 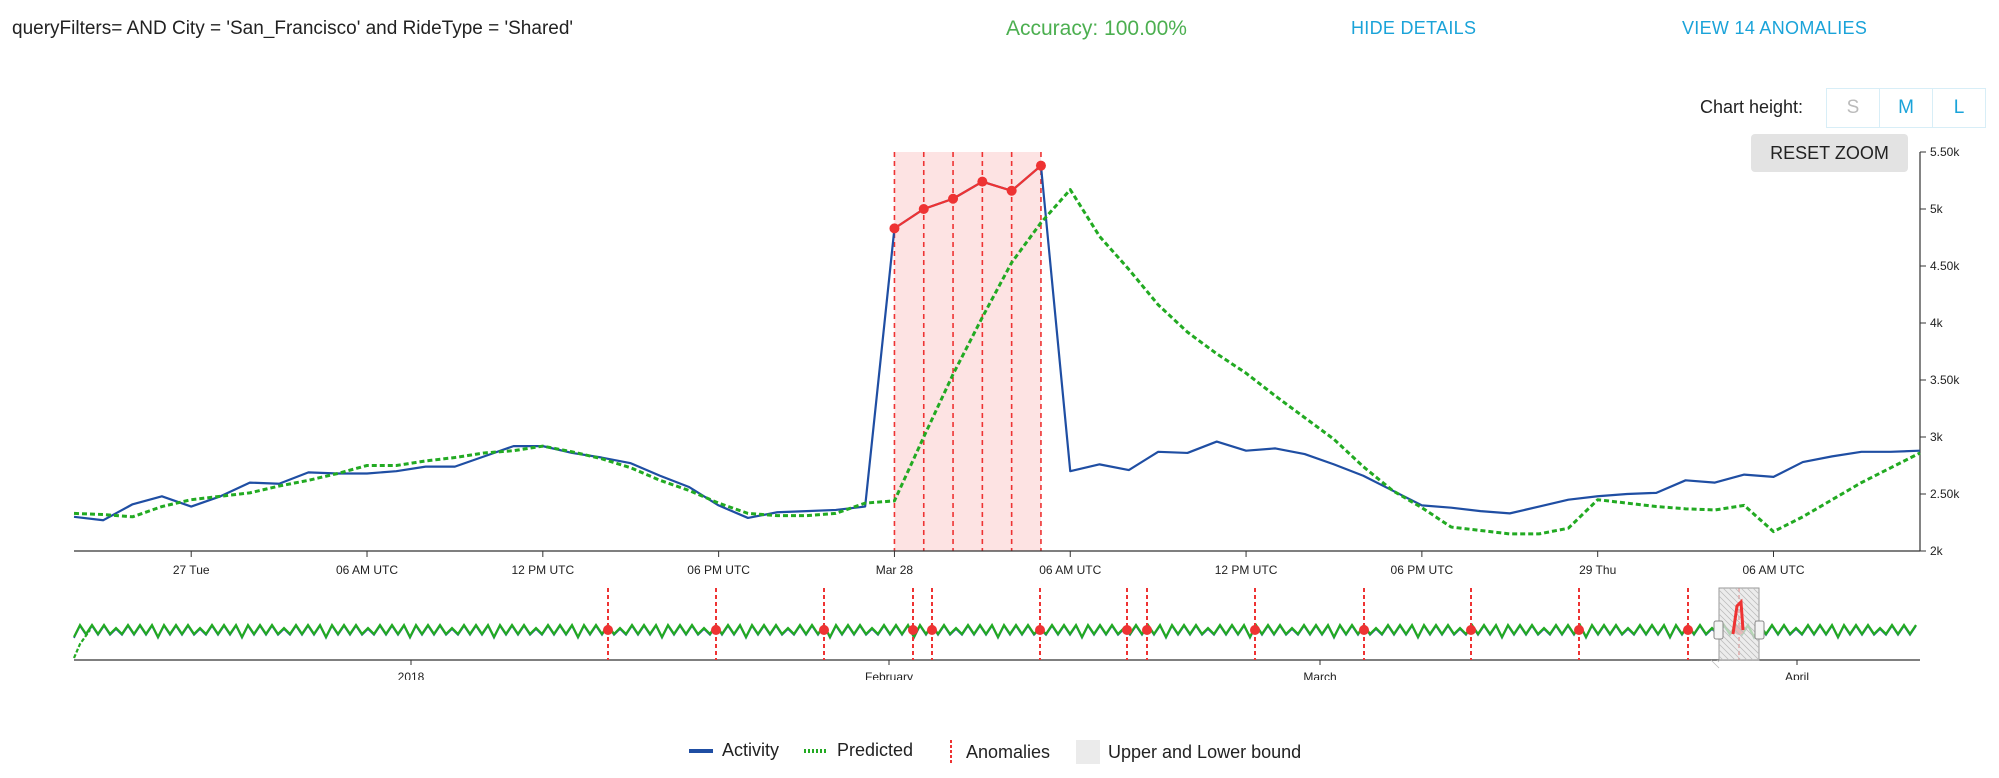 What do you see at coordinates (1937, 551) in the screenshot?
I see `y-tick-label: 2k` at bounding box center [1937, 551].